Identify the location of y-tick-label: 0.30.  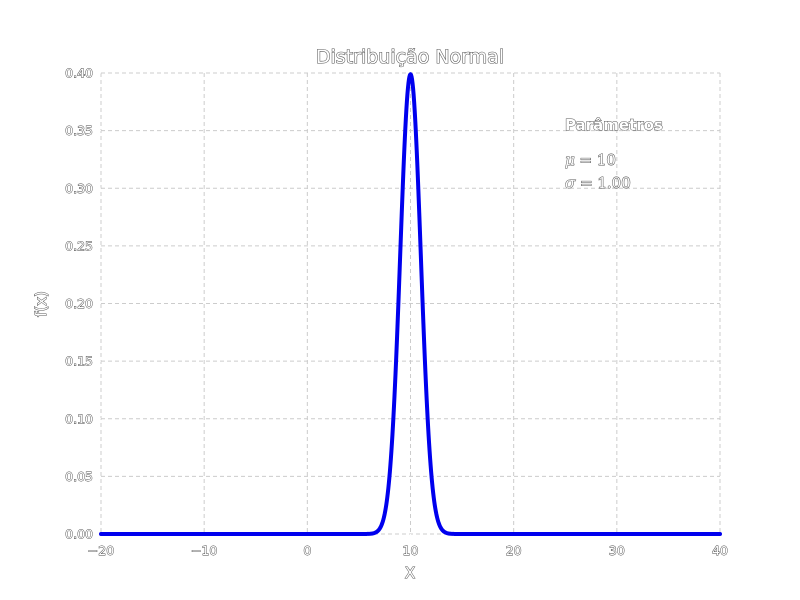
(79, 188).